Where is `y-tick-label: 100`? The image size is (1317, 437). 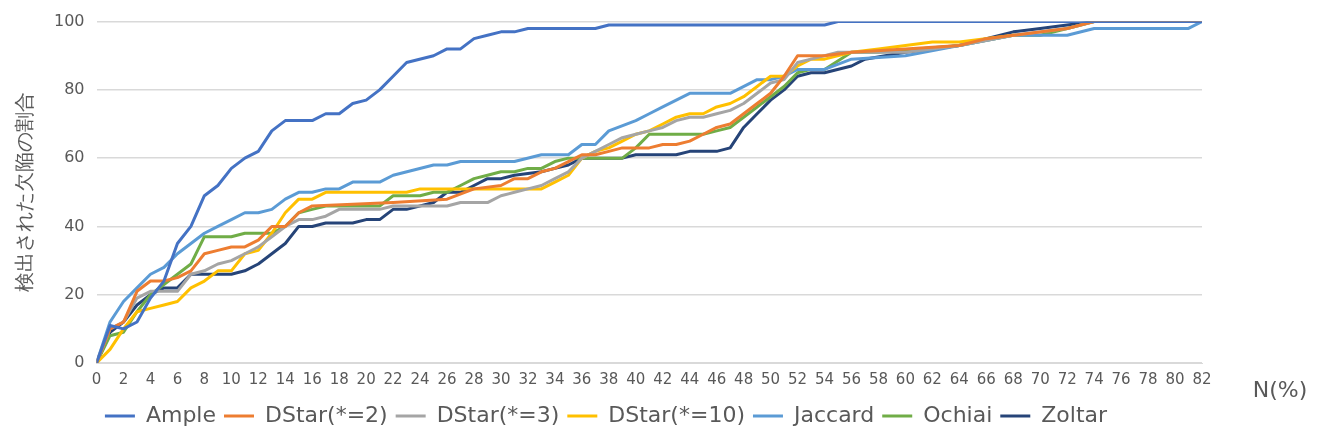 y-tick-label: 100 is located at coordinates (69, 20).